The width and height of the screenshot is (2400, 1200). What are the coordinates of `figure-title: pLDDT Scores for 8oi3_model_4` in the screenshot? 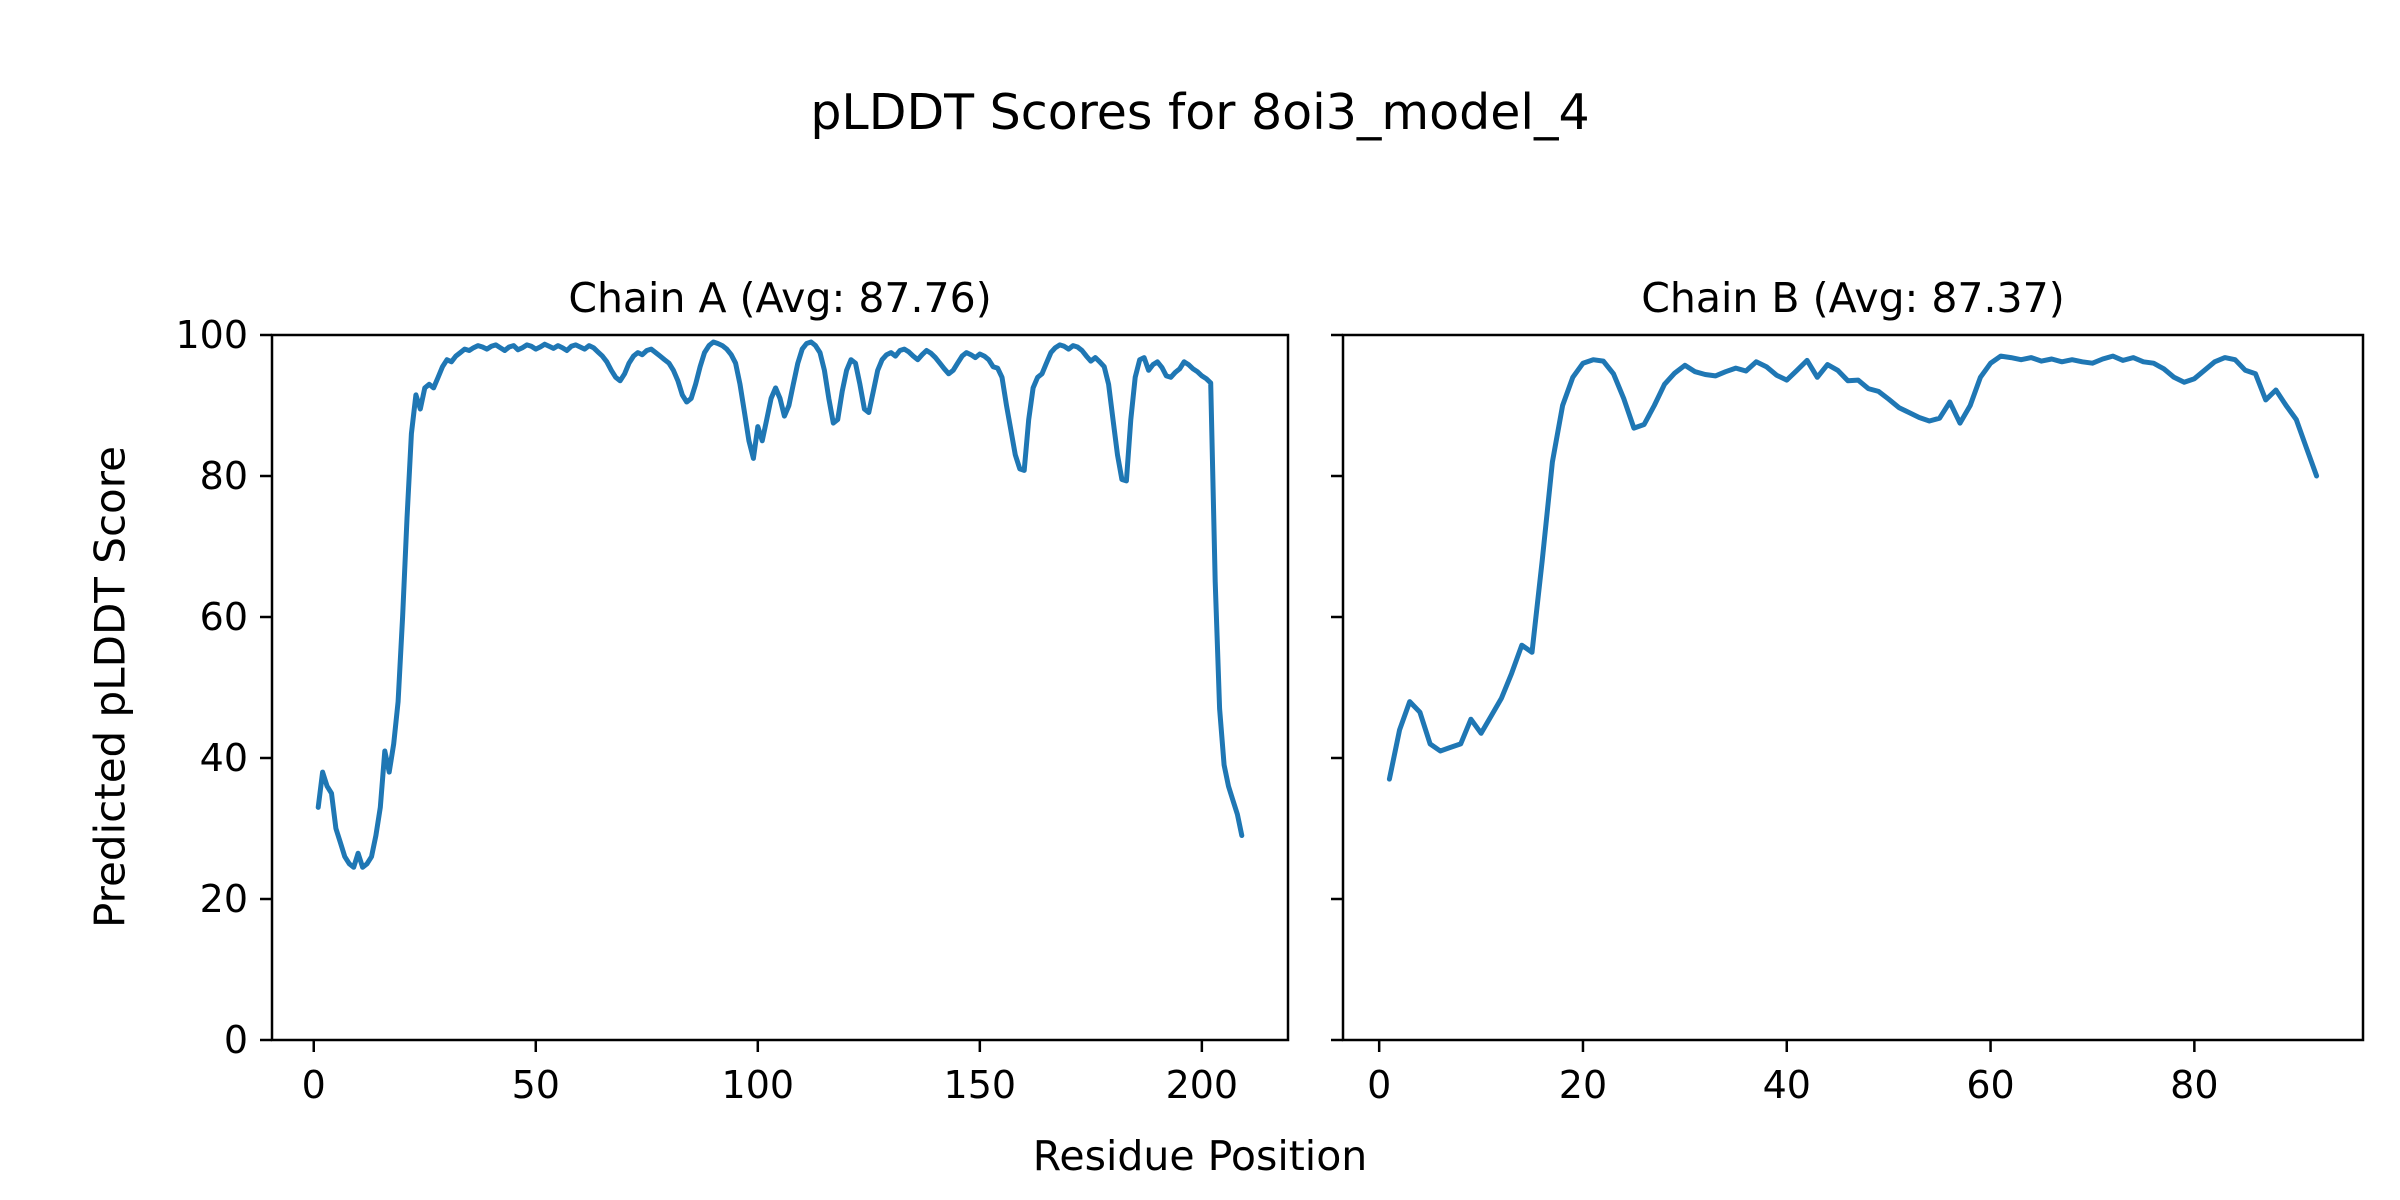 It's located at (1200, 112).